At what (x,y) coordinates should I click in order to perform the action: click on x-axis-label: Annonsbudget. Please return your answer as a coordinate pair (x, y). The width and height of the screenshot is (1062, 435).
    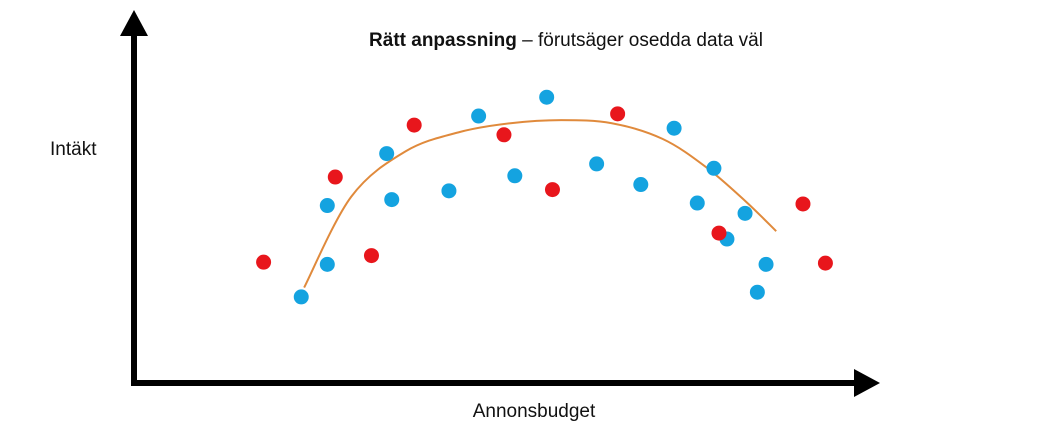
    Looking at the image, I should click on (534, 411).